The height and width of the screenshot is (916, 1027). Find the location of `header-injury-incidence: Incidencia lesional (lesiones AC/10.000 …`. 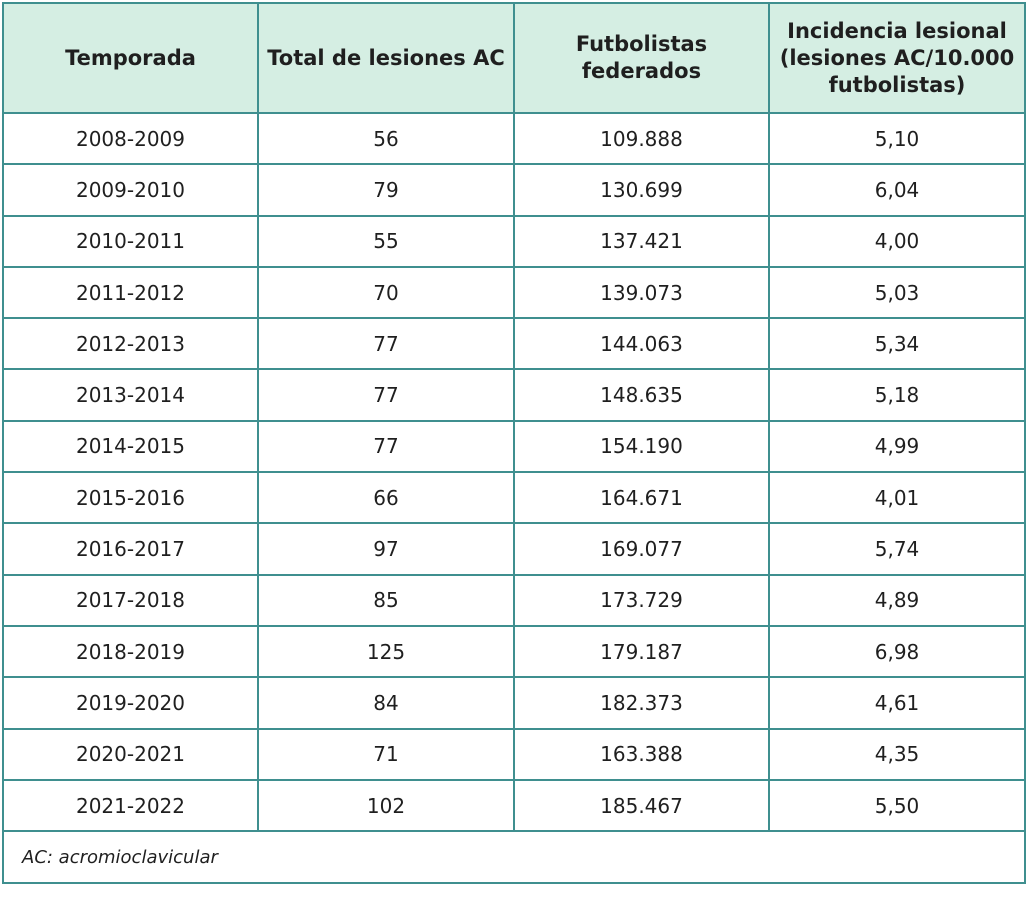

header-injury-incidence: Incidencia lesional (lesiones AC/10.000 … is located at coordinates (897, 58).